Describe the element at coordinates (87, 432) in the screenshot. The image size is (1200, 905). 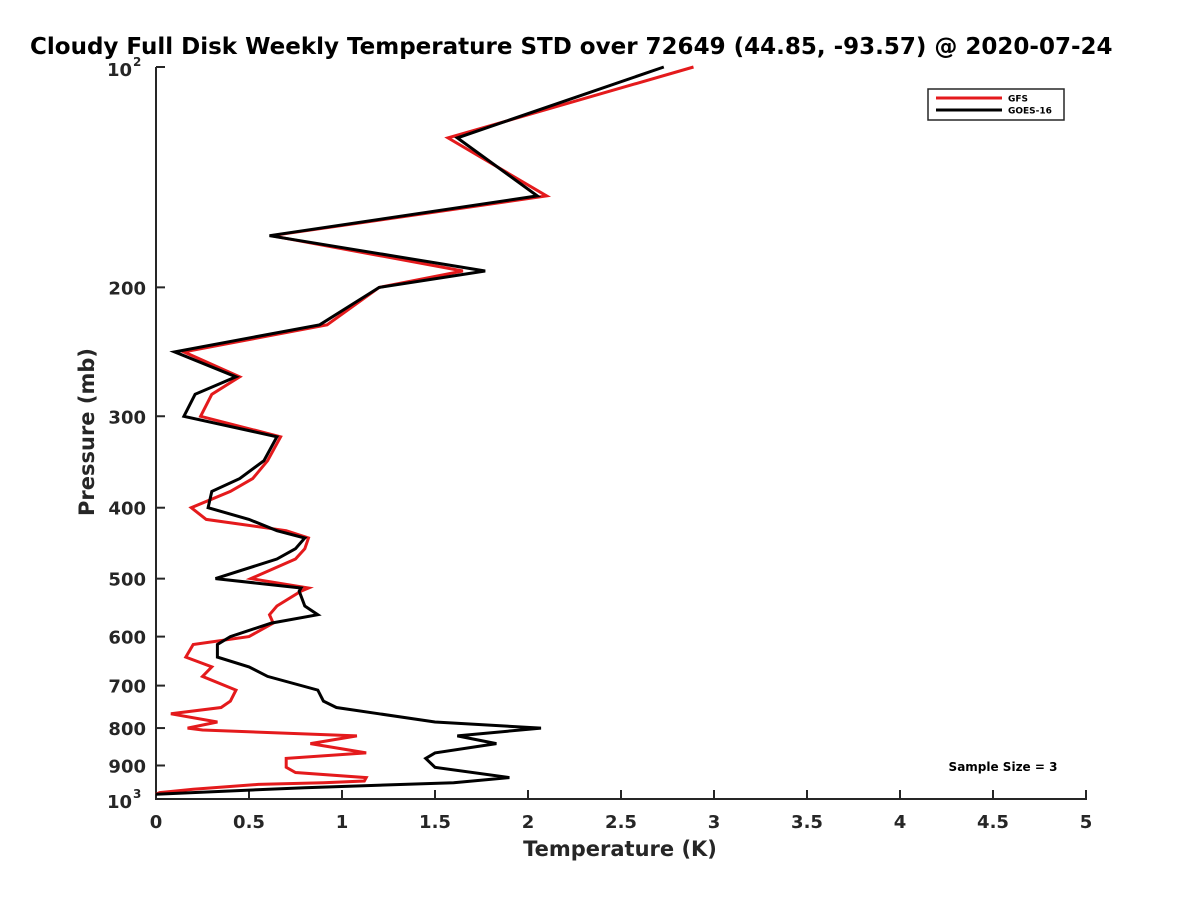
I see `y-axis-label: Pressure (mb)` at that location.